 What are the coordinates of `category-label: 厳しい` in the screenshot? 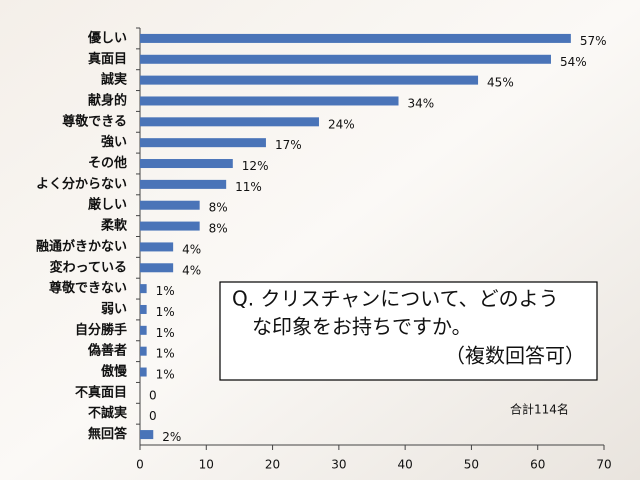 It's located at (107, 205).